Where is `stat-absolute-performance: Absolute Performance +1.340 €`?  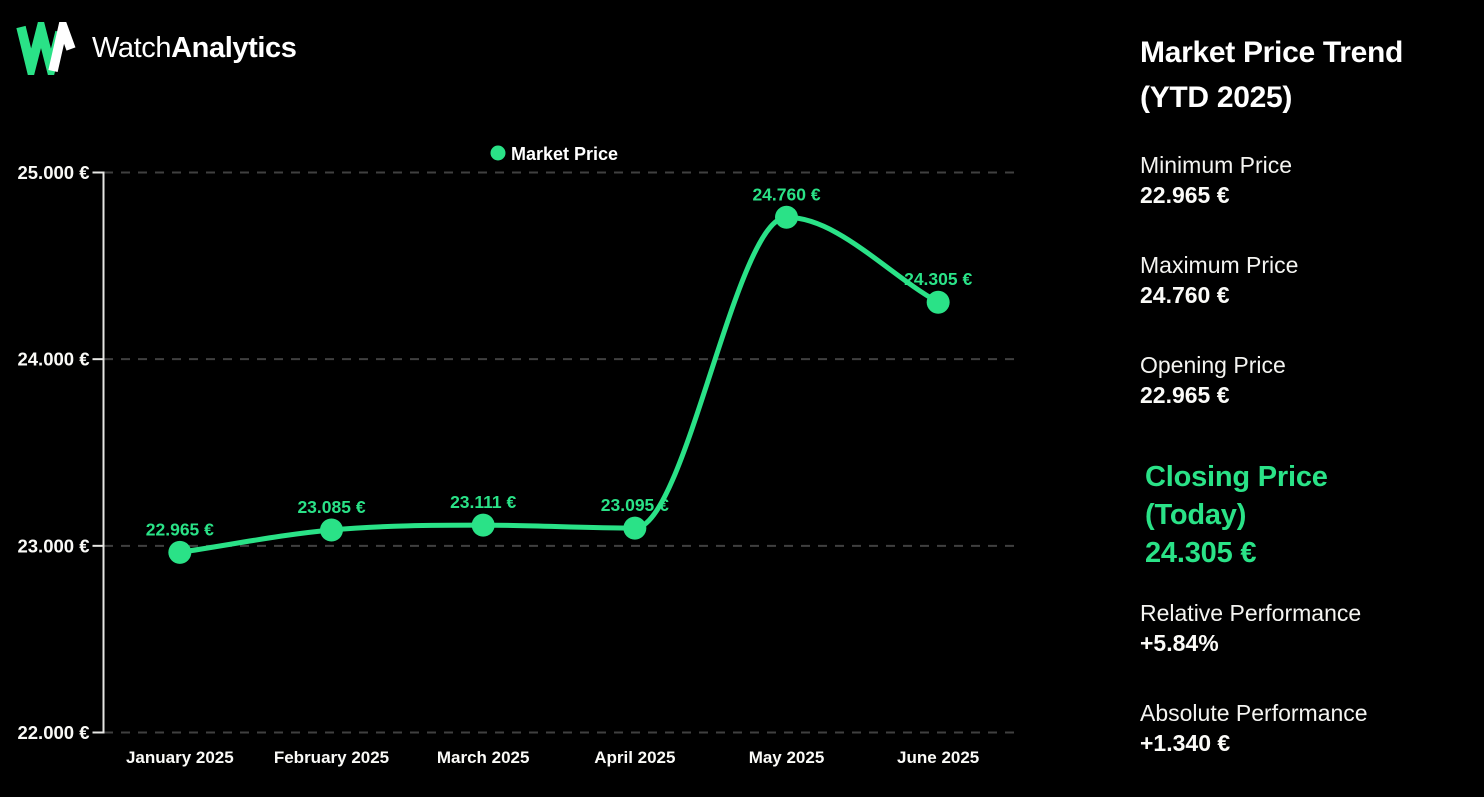 stat-absolute-performance: Absolute Performance +1.340 € is located at coordinates (1254, 728).